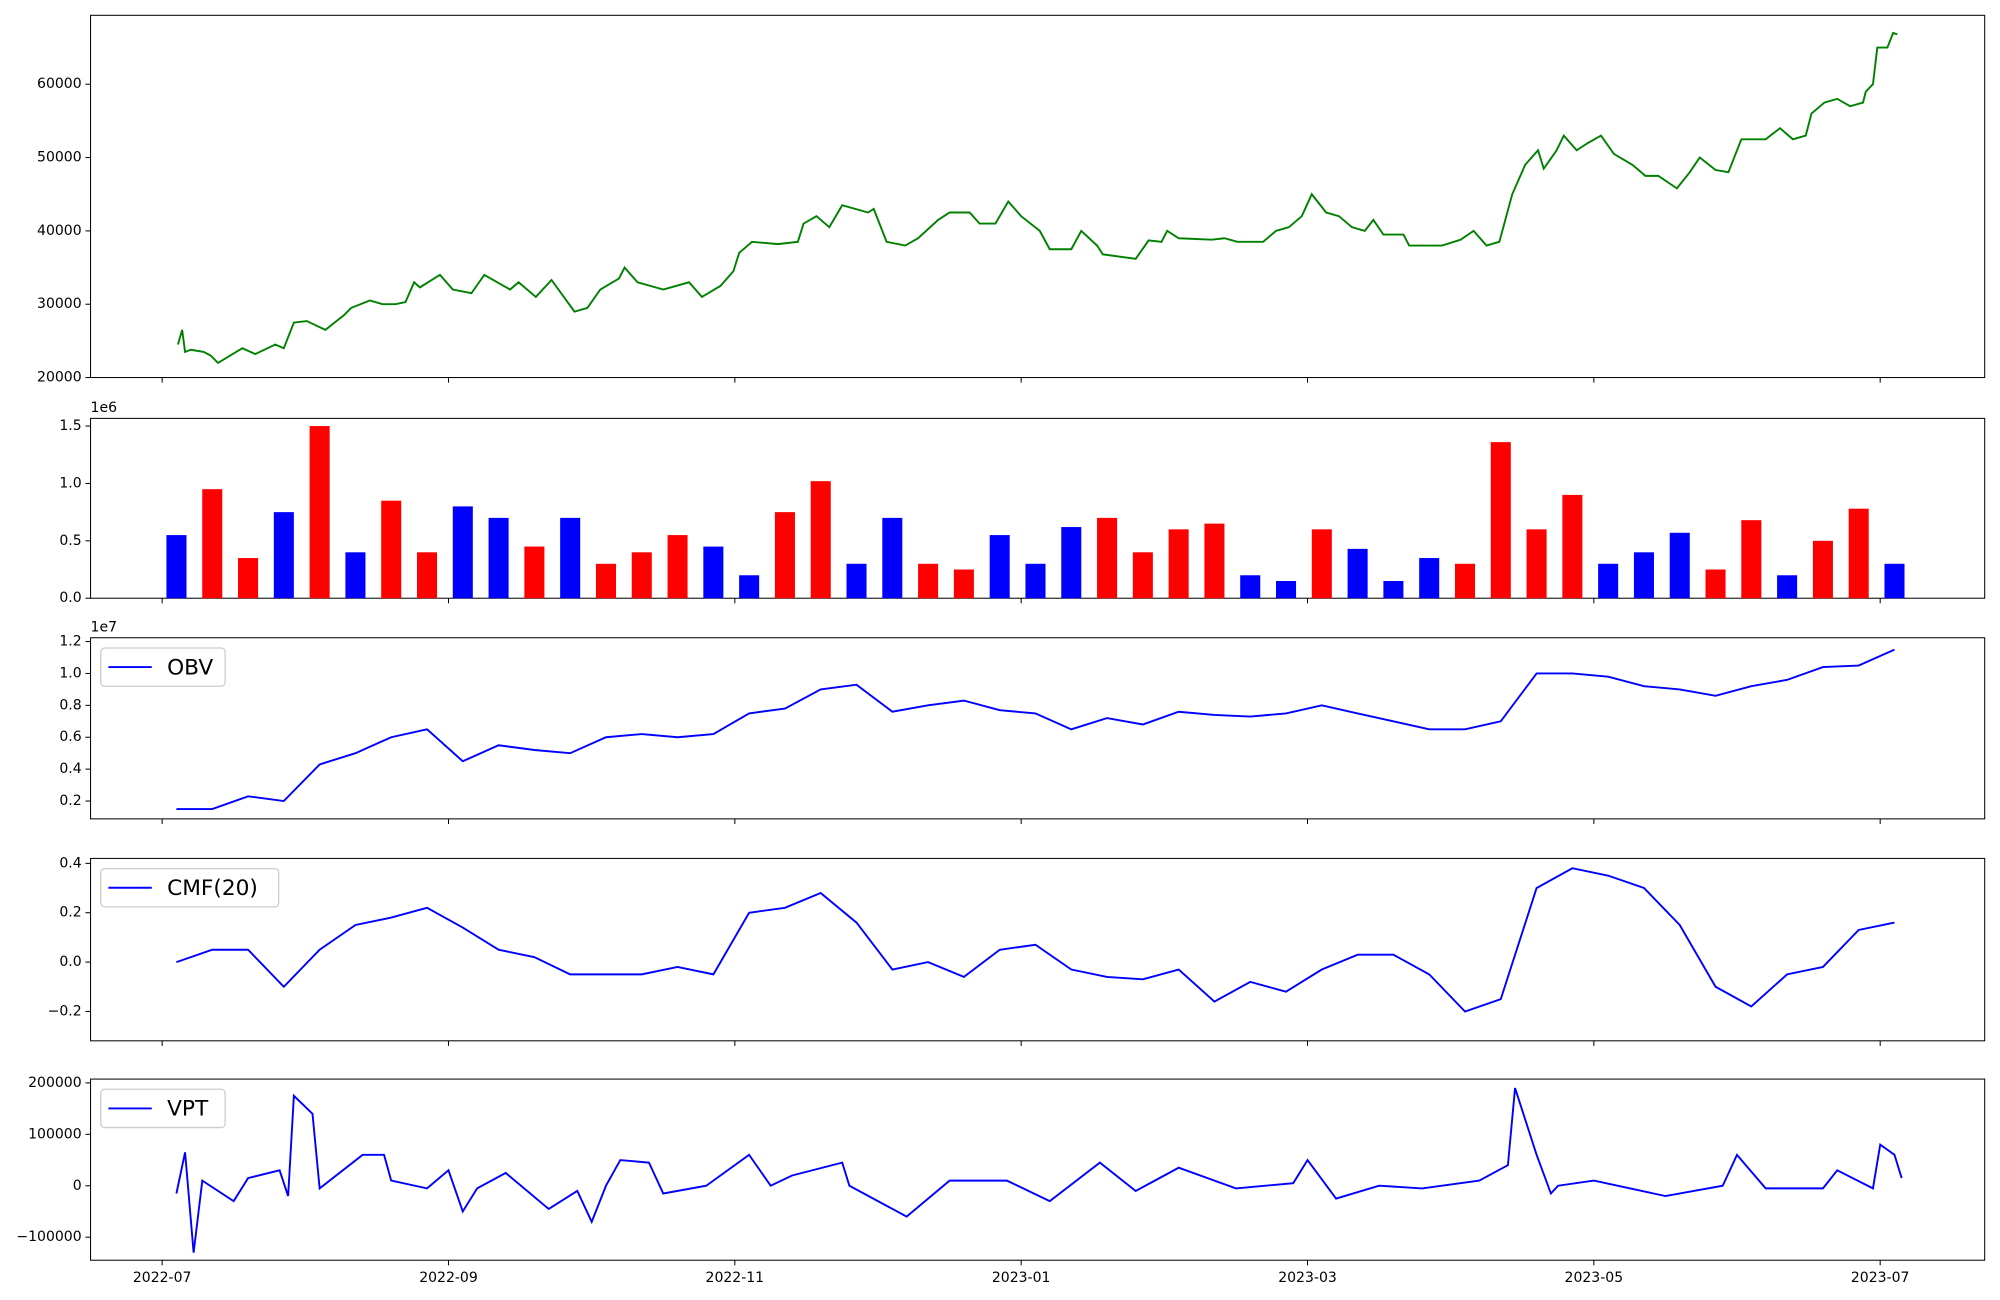 The height and width of the screenshot is (1300, 2000). I want to click on x-tick-label: 2023-07, so click(1880, 1278).